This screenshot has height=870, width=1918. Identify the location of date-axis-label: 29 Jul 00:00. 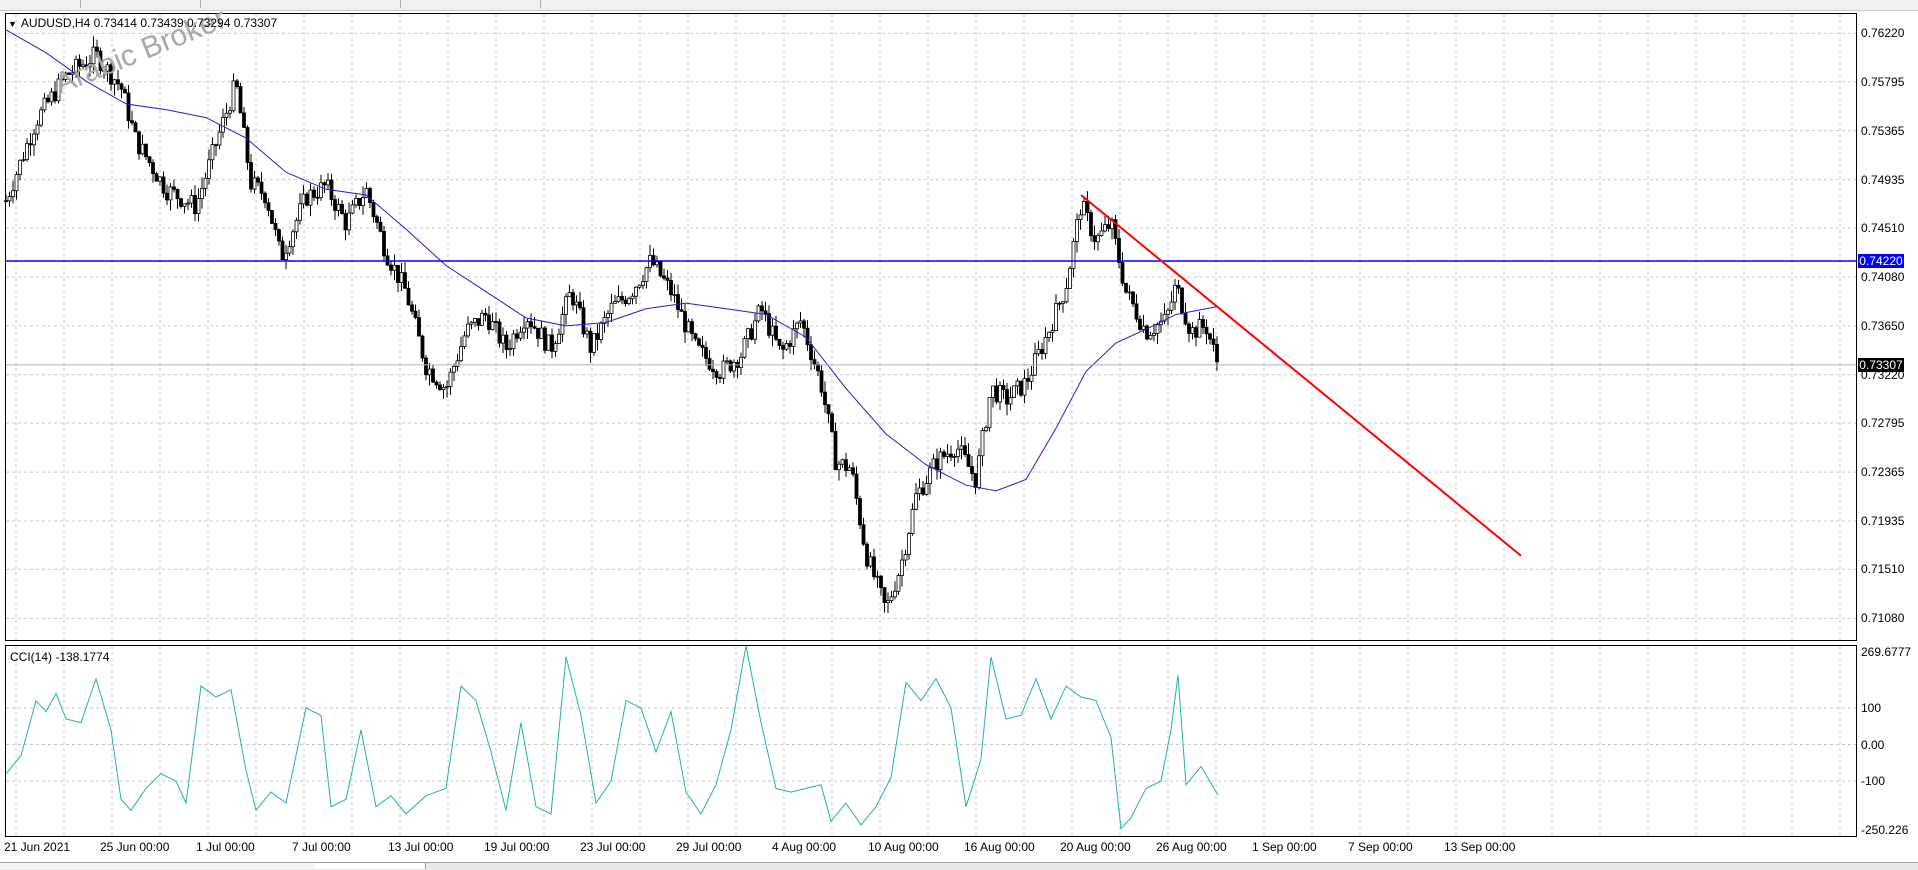
(709, 847).